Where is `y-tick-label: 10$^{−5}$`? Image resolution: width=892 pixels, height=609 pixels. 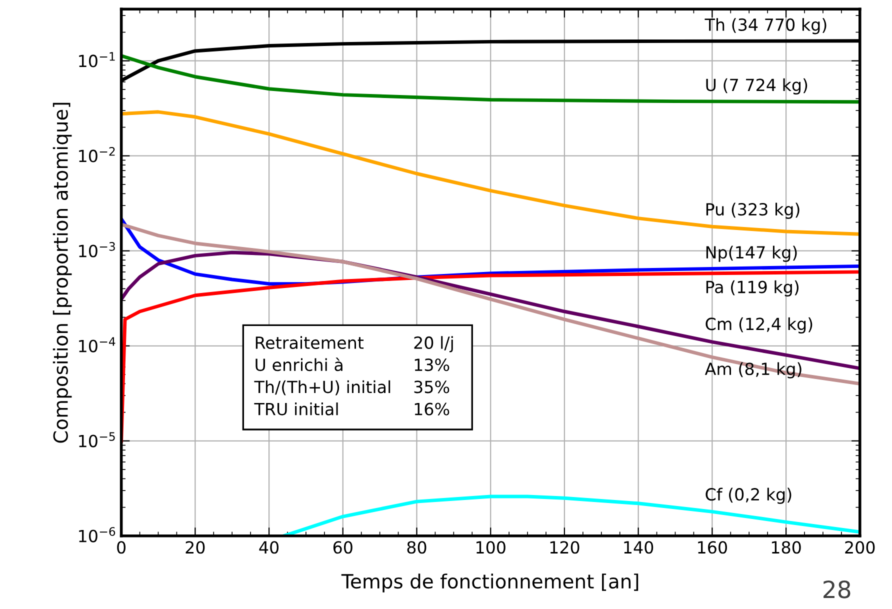 y-tick-label: 10$^{−5}$ is located at coordinates (97, 440).